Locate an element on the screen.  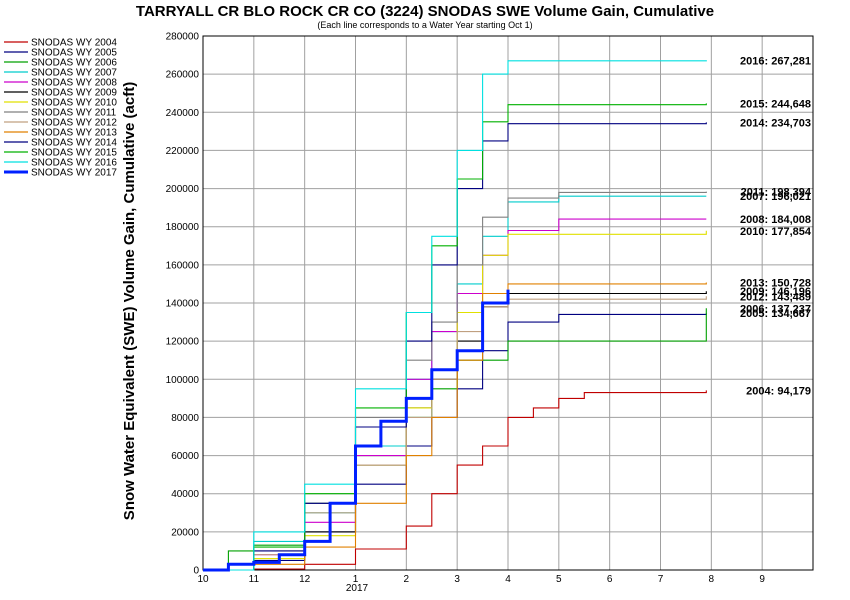
legend-label: SNODAS WY 2013 is located at coordinates (74, 133).